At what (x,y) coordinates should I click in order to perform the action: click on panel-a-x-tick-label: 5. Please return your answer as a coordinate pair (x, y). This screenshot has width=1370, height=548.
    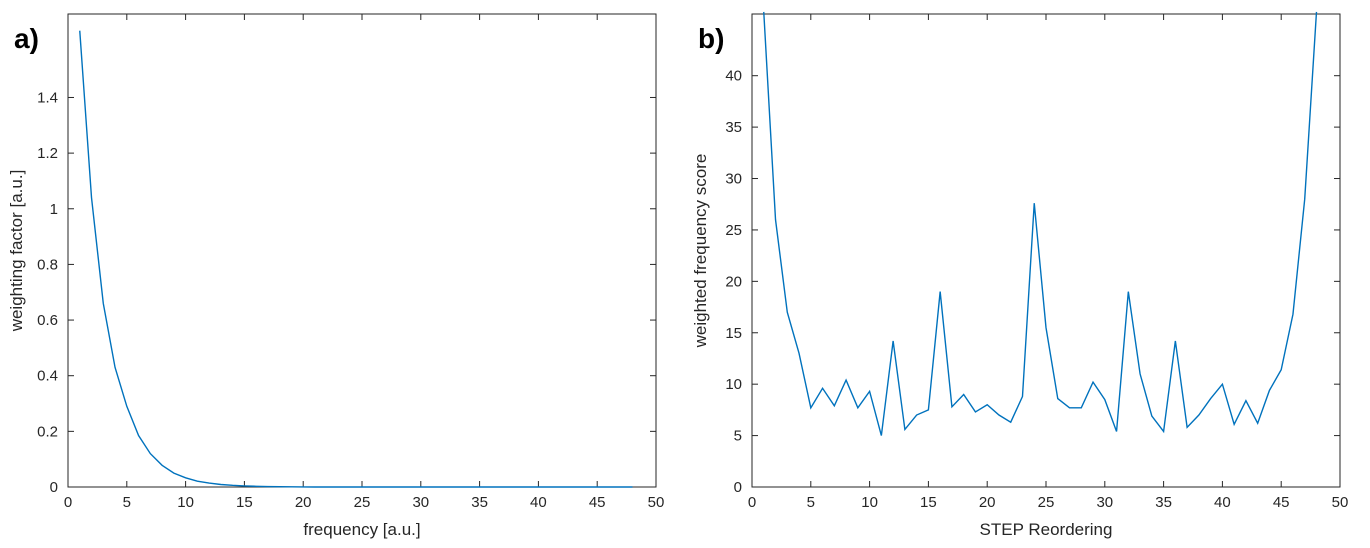
    Looking at the image, I should click on (127, 502).